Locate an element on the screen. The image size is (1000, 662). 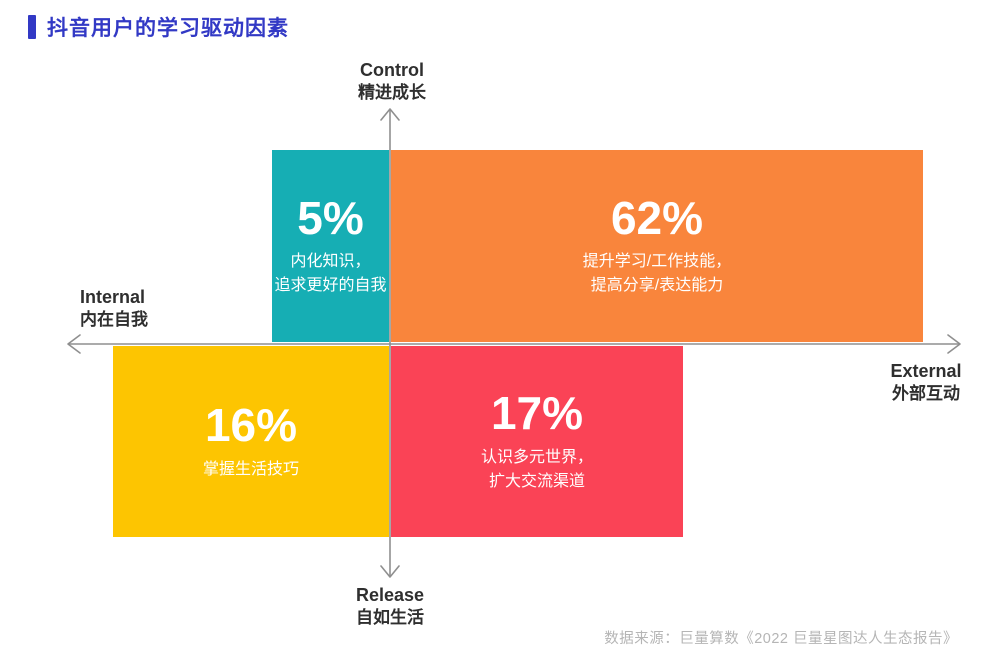
arrow-down-icon is located at coordinates (390, 571).